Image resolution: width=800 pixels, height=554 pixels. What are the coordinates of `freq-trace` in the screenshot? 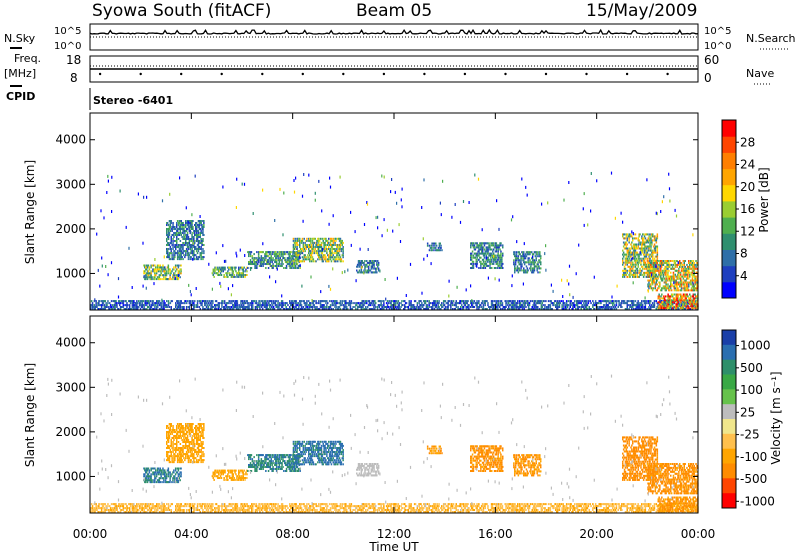 It's located at (394, 70).